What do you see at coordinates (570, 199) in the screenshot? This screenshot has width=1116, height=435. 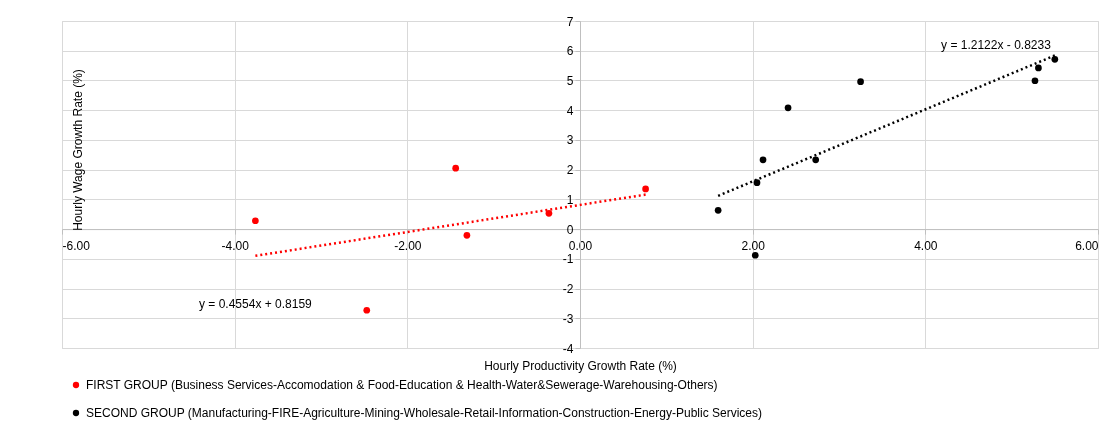 I see `y-tick-label: 1` at bounding box center [570, 199].